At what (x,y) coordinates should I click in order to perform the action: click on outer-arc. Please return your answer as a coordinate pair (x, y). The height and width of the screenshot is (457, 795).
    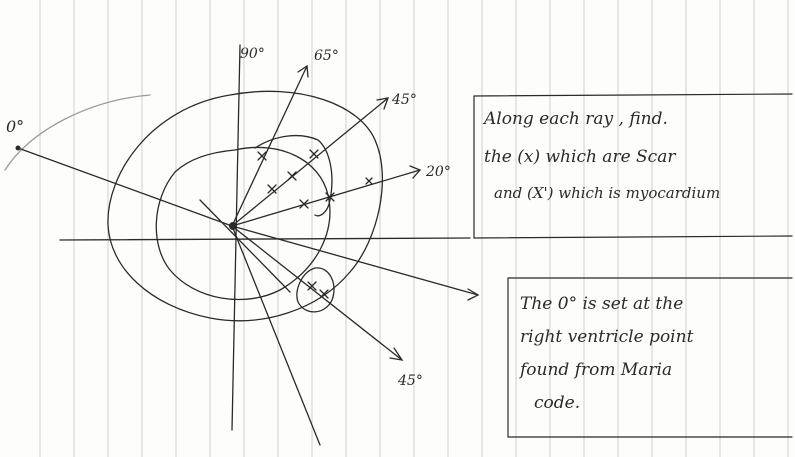
    Looking at the image, I should click on (77, 132).